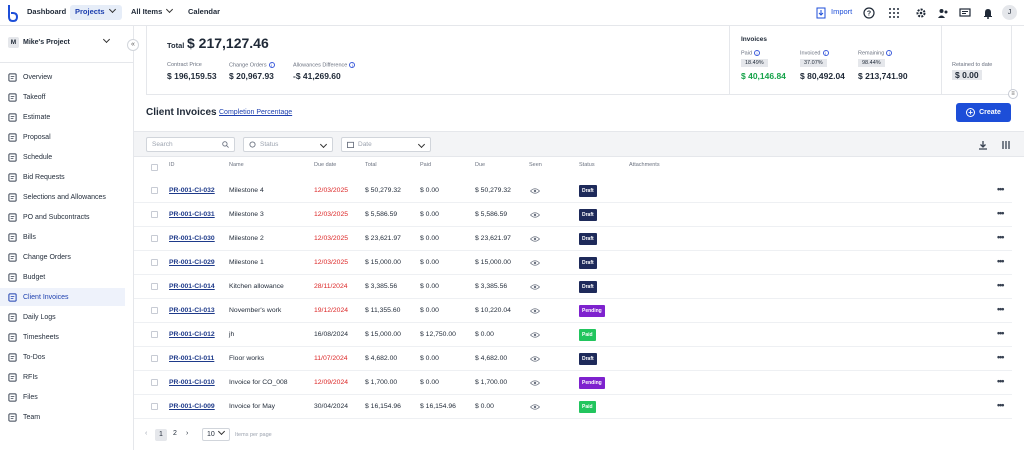  Describe the element at coordinates (192, 310) in the screenshot. I see `invoice-id-link: PR-001-CI-013` at that location.